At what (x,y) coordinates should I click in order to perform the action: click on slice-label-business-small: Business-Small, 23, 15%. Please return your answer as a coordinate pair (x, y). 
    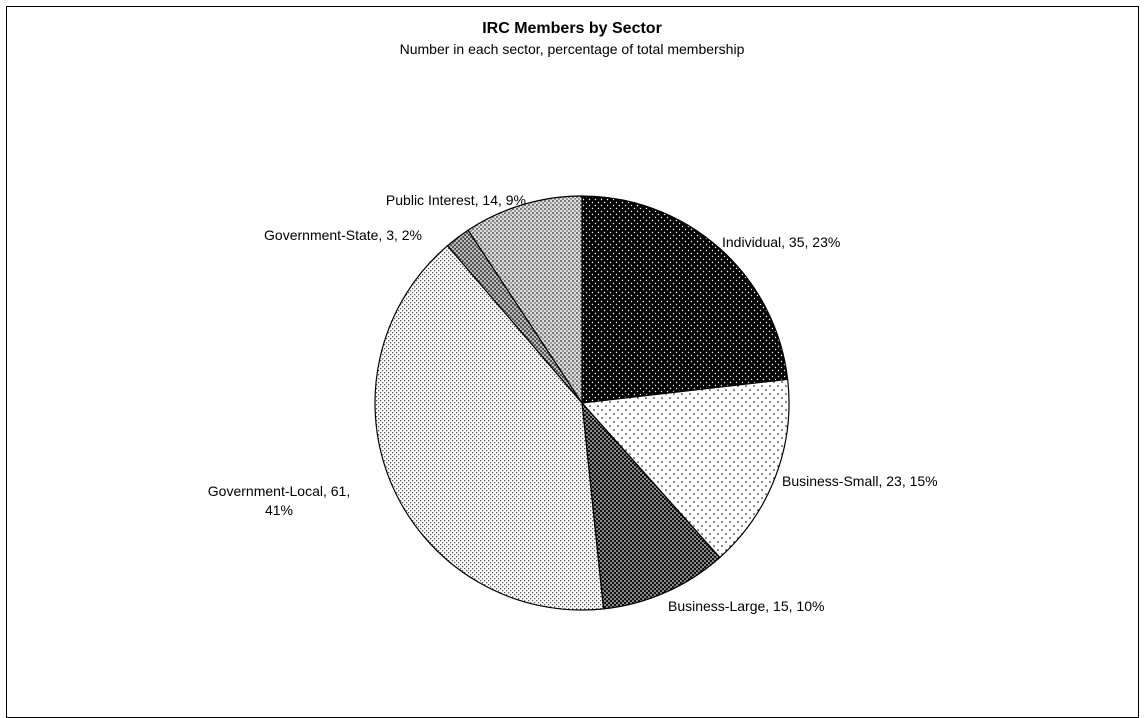
    Looking at the image, I should click on (860, 481).